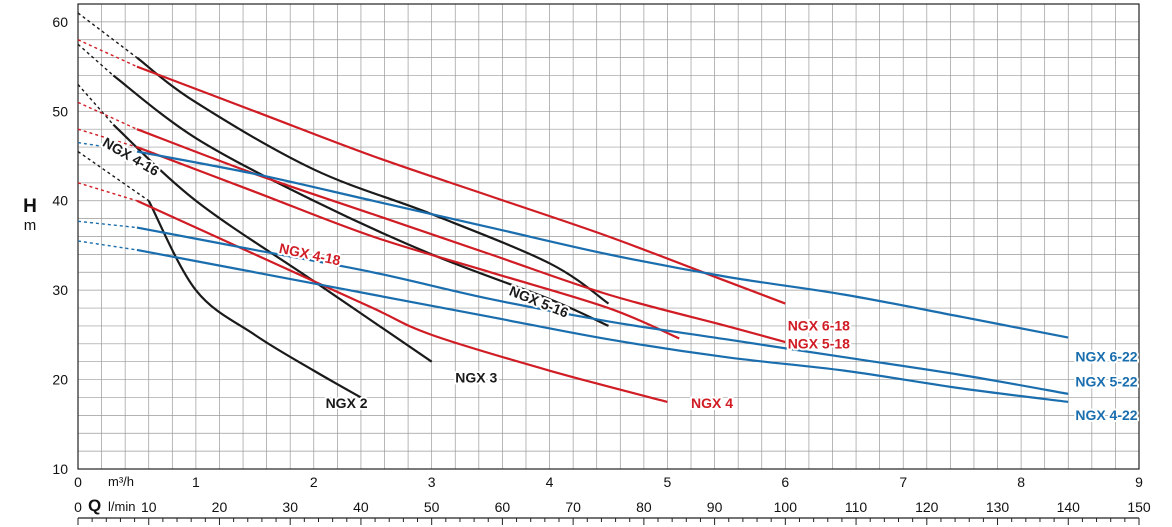 The width and height of the screenshot is (1172, 527). I want to click on y-axis-unit: m, so click(30, 225).